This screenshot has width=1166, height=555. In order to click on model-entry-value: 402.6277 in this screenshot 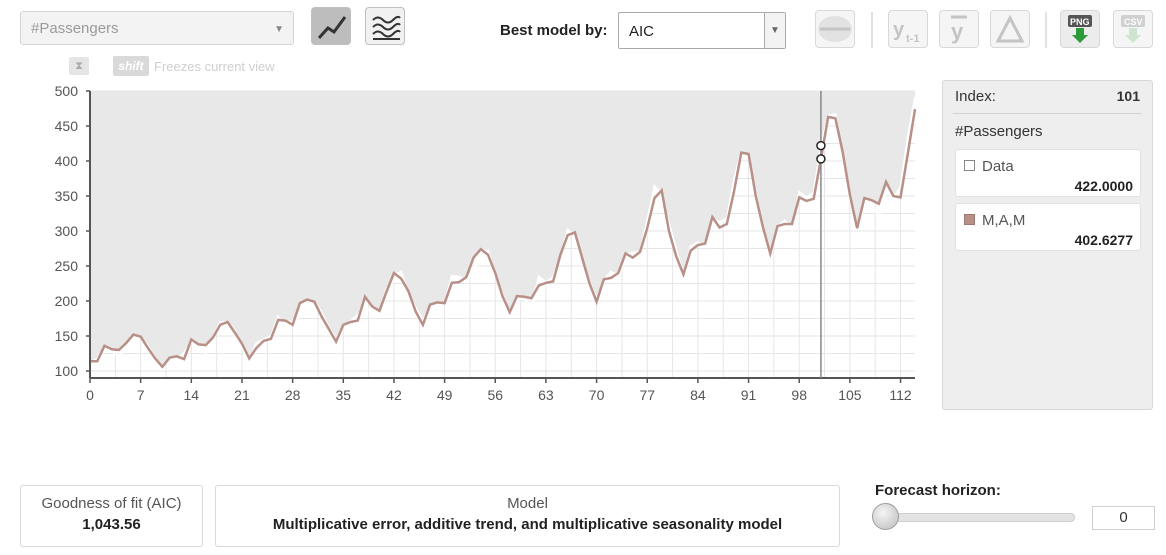, I will do `click(1103, 240)`.